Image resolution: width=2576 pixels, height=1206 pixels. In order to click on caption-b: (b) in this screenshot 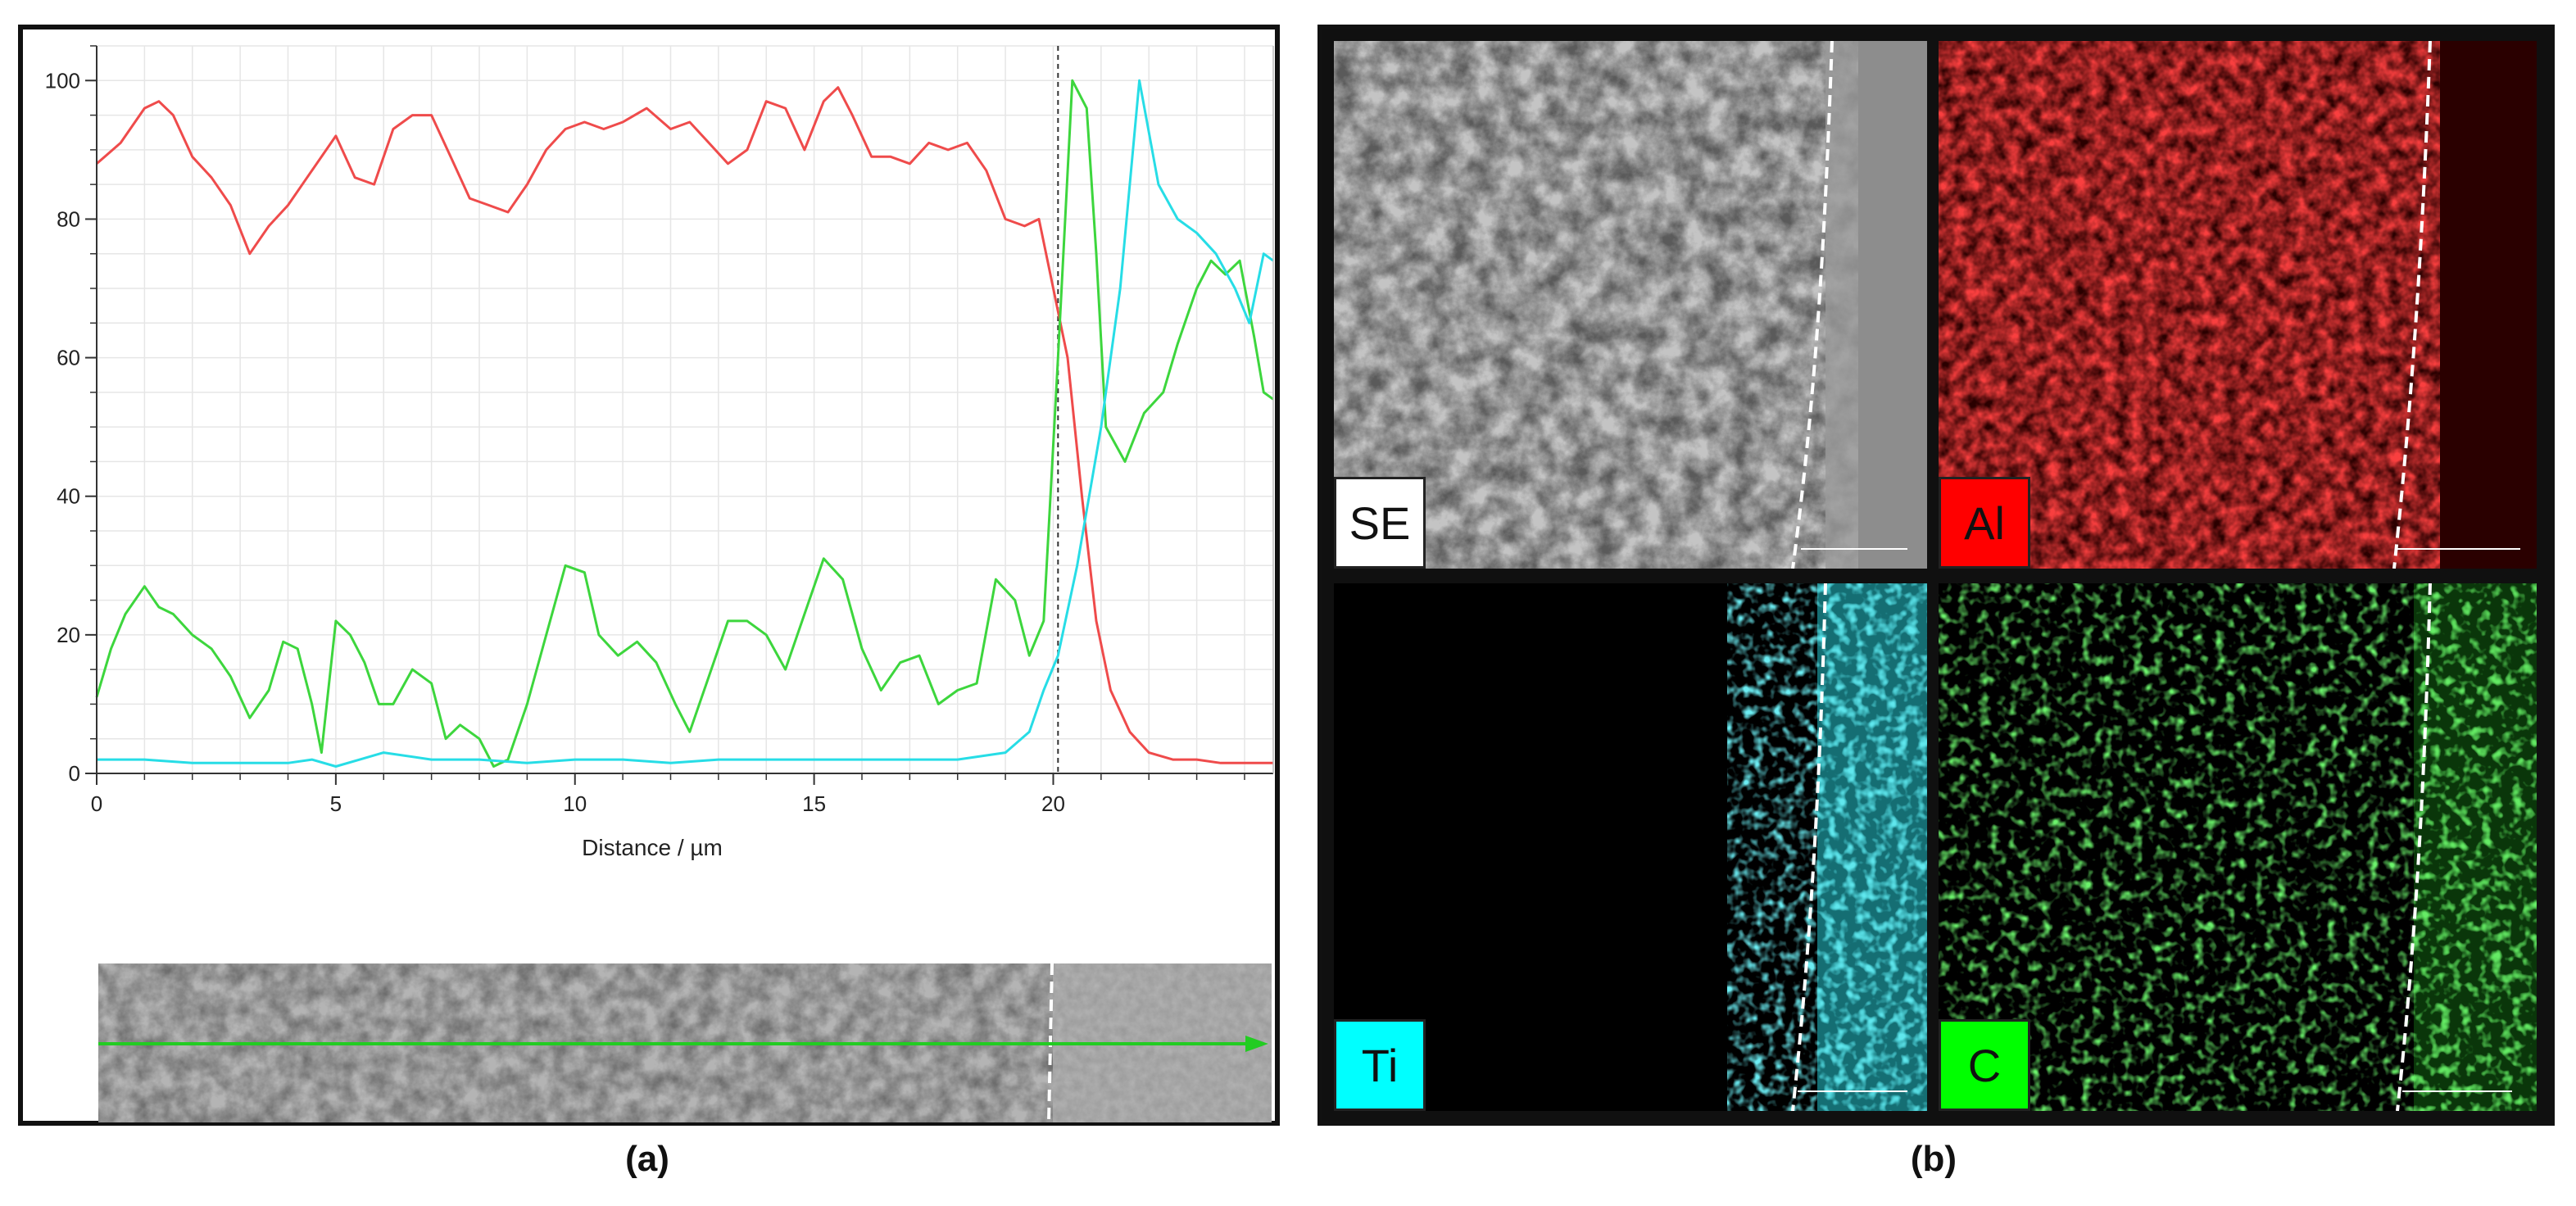, I will do `click(1933, 1159)`.